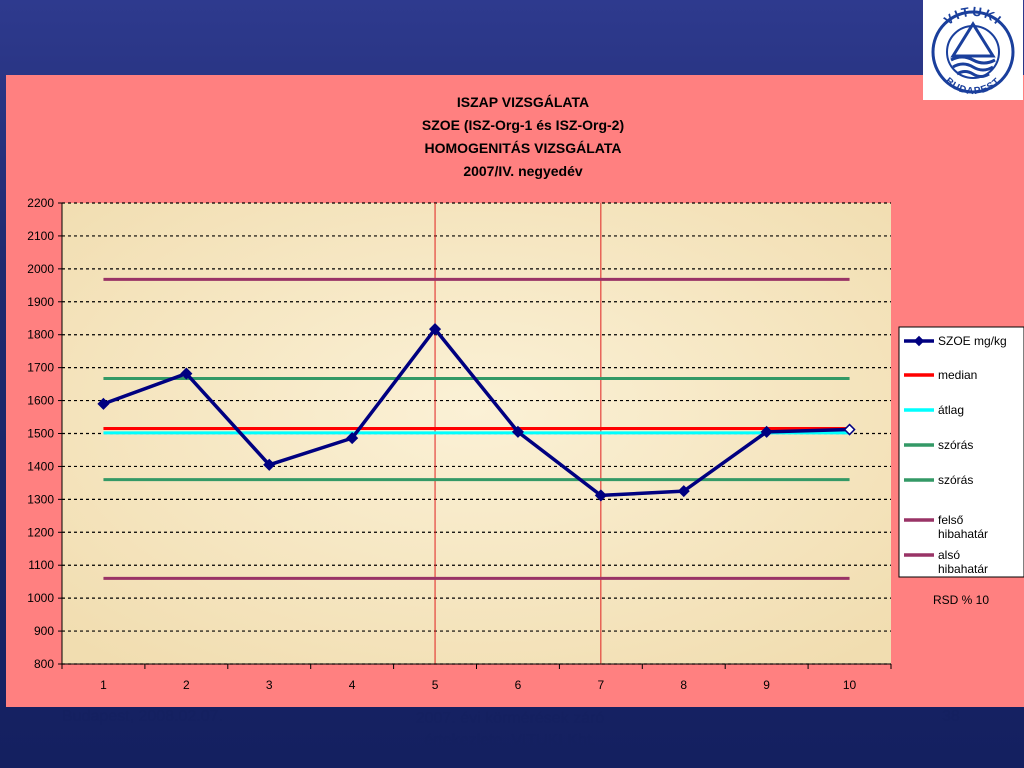 Image resolution: width=1024 pixels, height=768 pixels. I want to click on legend-label: median, so click(957, 375).